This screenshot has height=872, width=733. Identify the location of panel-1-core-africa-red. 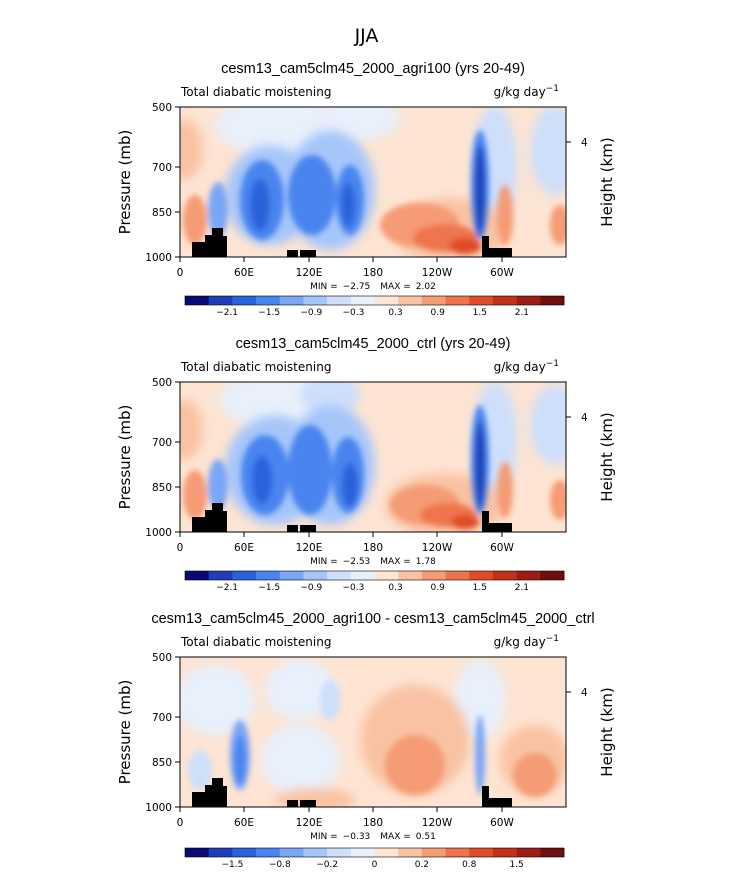
(195, 220).